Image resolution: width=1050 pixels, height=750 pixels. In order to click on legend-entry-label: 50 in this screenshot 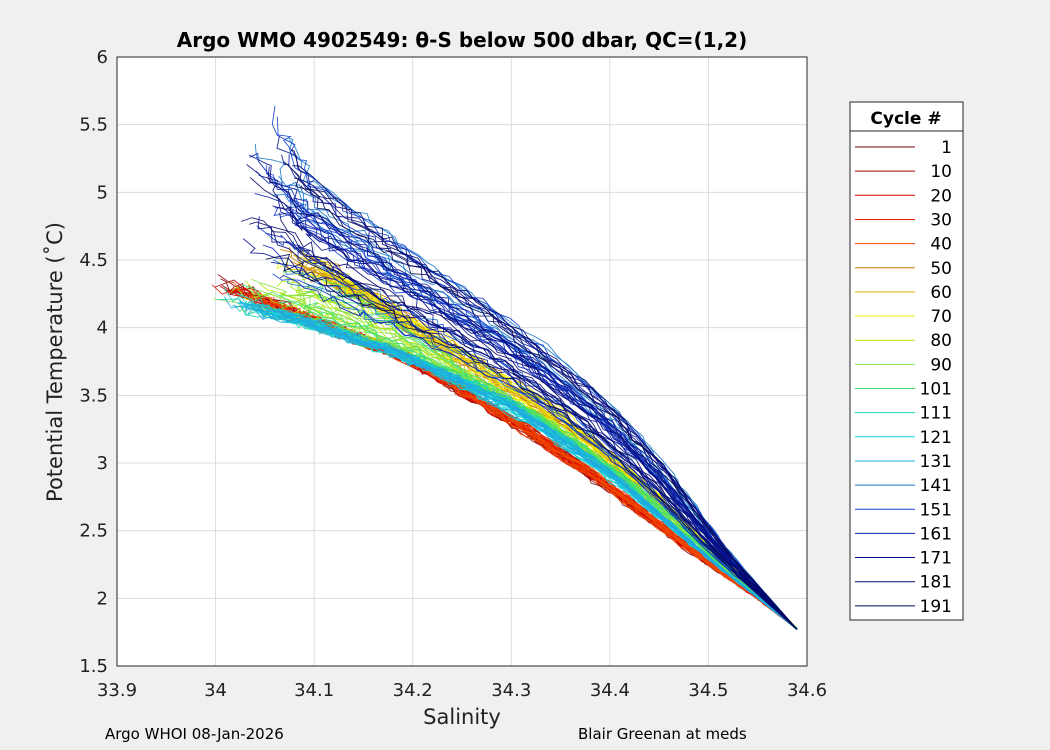, I will do `click(941, 269)`.